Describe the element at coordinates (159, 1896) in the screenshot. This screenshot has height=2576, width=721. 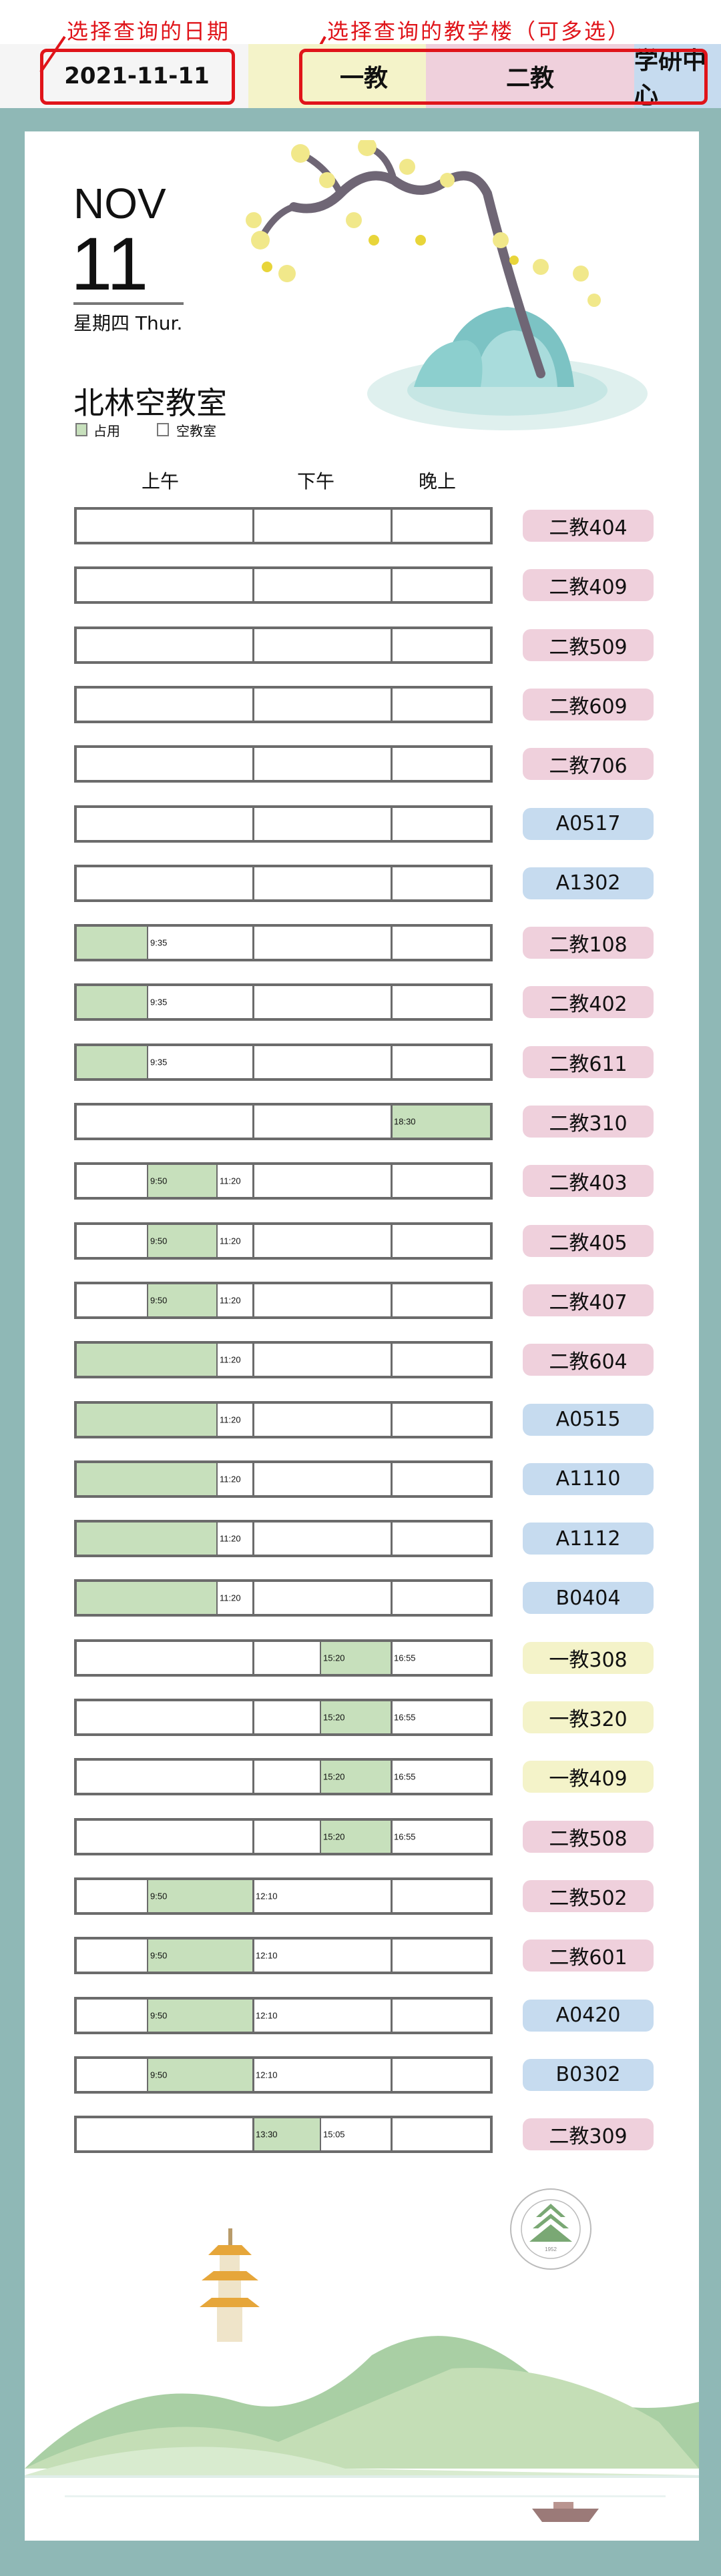
I see `start-time-label: 9:50` at that location.